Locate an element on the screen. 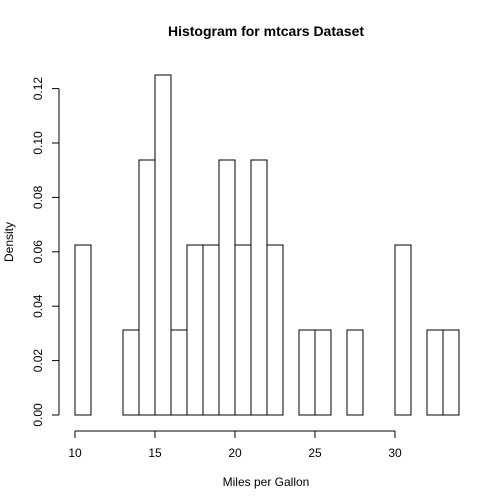 The width and height of the screenshot is (504, 504). y-axis: 0.00 0.02 0.04 0.06 0.08 0.10 0.12 is located at coordinates (45, 252).